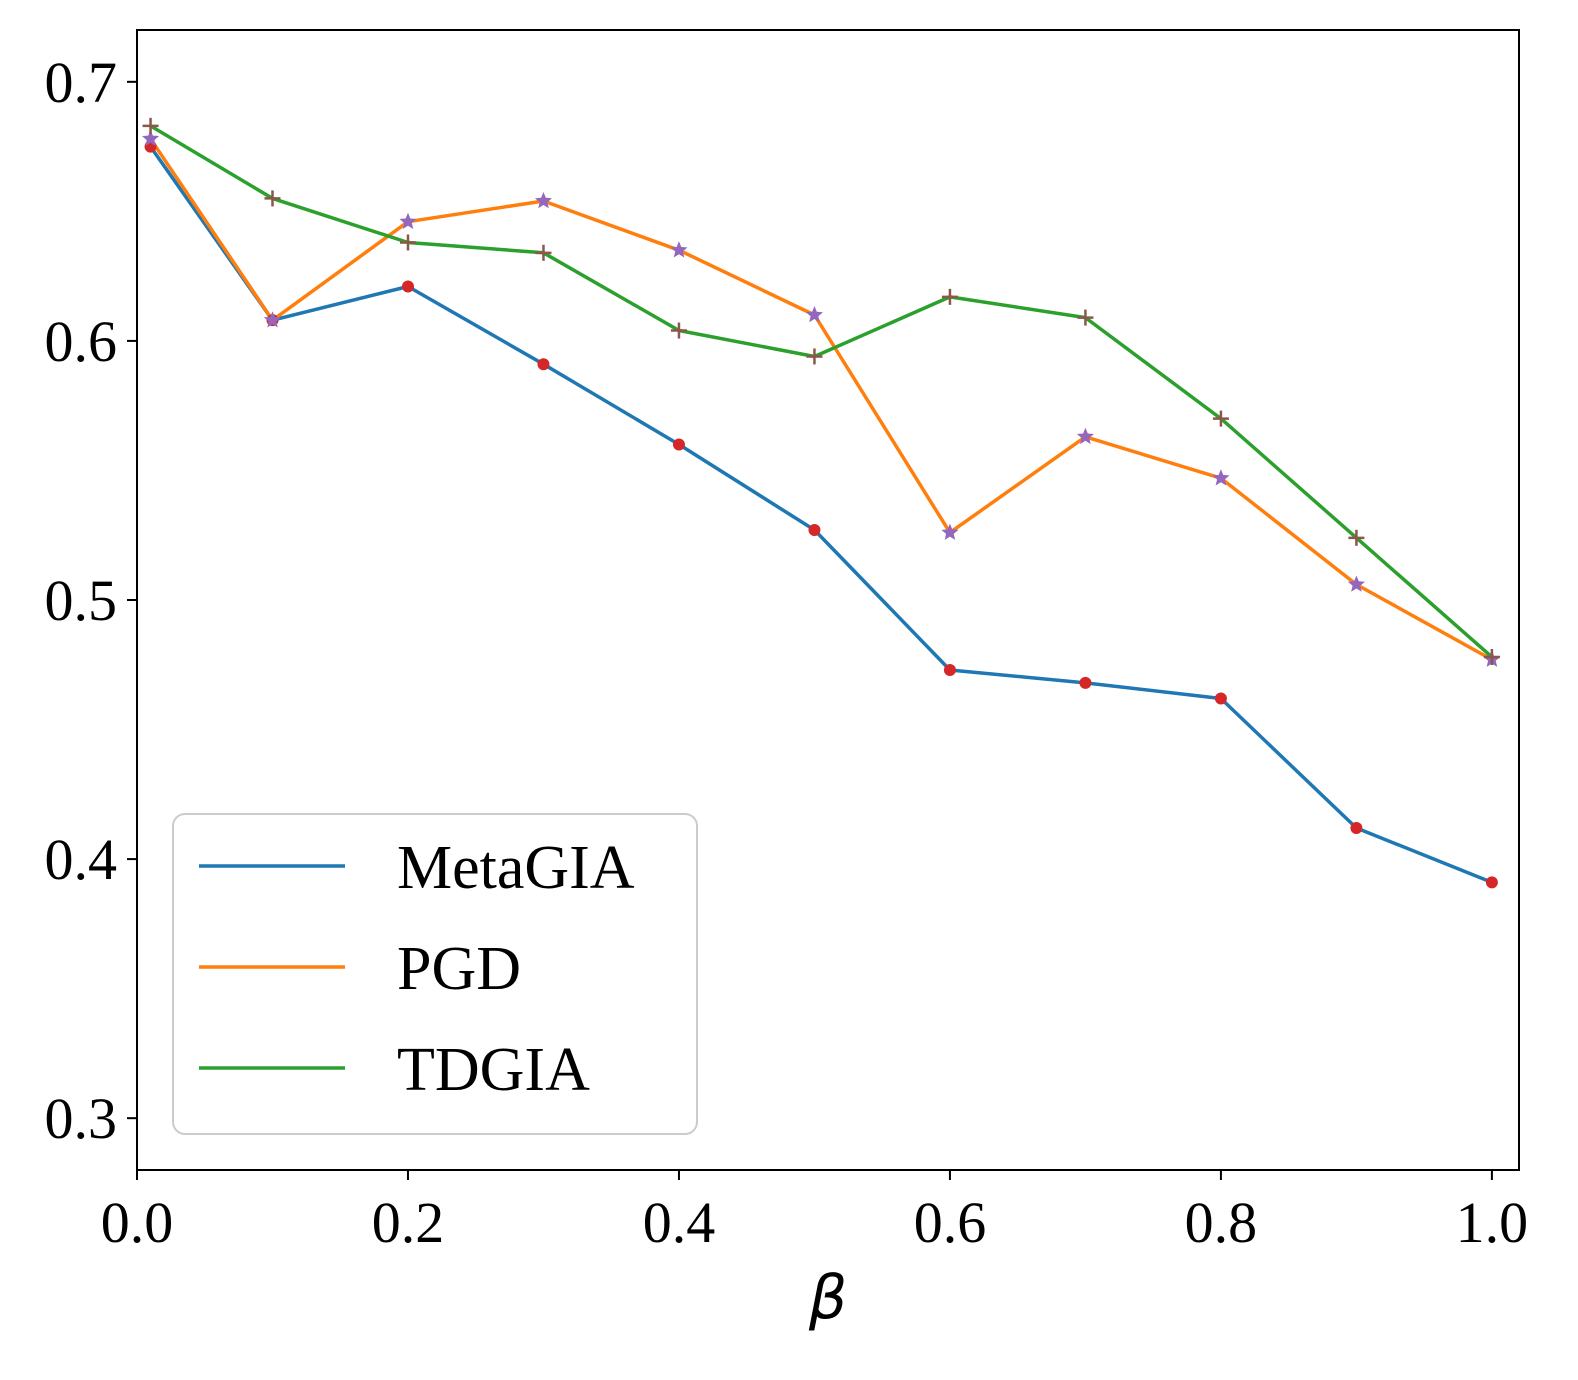  What do you see at coordinates (1221, 1222) in the screenshot?
I see `x-tick-label: 0.8` at bounding box center [1221, 1222].